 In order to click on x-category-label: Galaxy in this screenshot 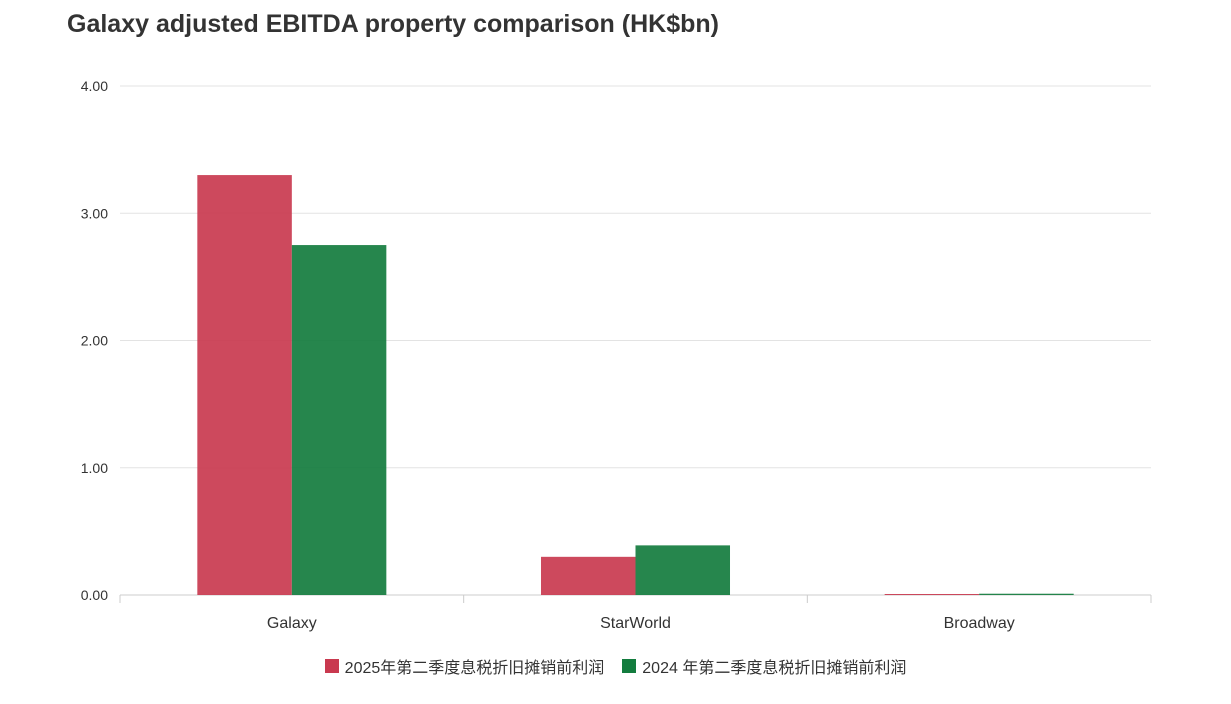, I will do `click(292, 623)`.